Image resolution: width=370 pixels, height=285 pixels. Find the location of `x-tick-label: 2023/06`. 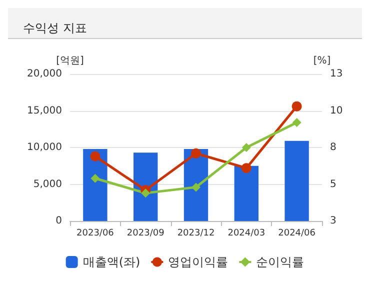

x-tick-label: 2023/06 is located at coordinates (95, 233).